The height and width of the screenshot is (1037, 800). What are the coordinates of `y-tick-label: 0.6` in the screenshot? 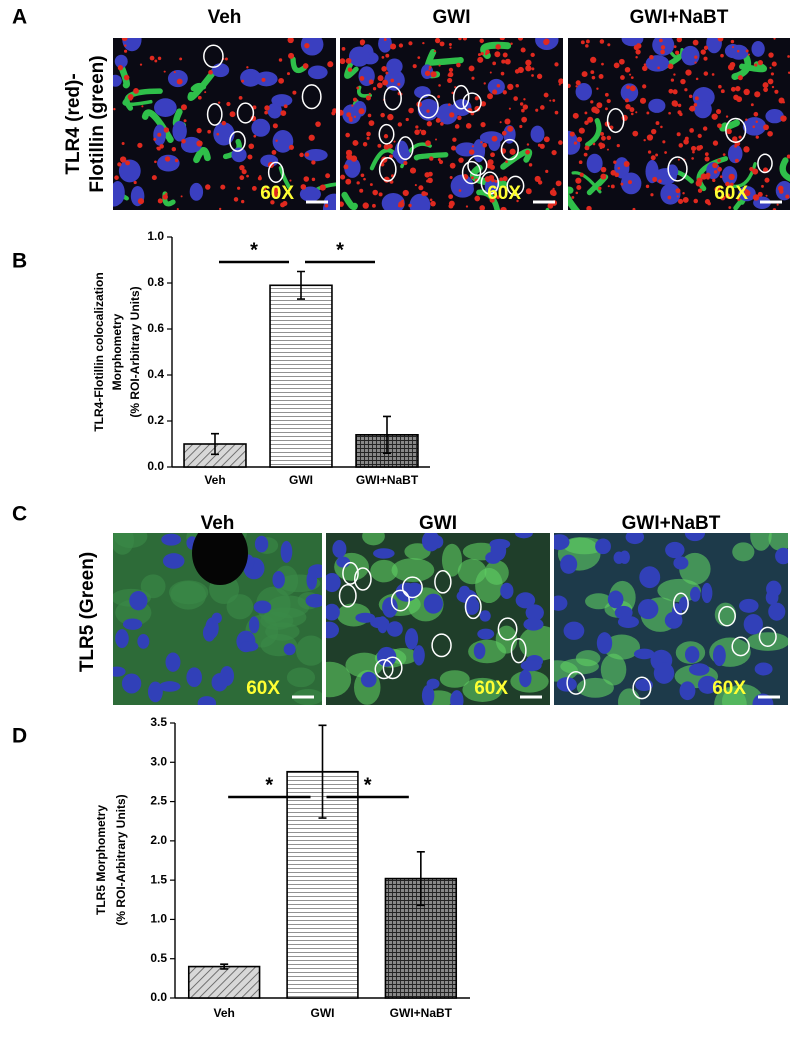 It's located at (155, 328).